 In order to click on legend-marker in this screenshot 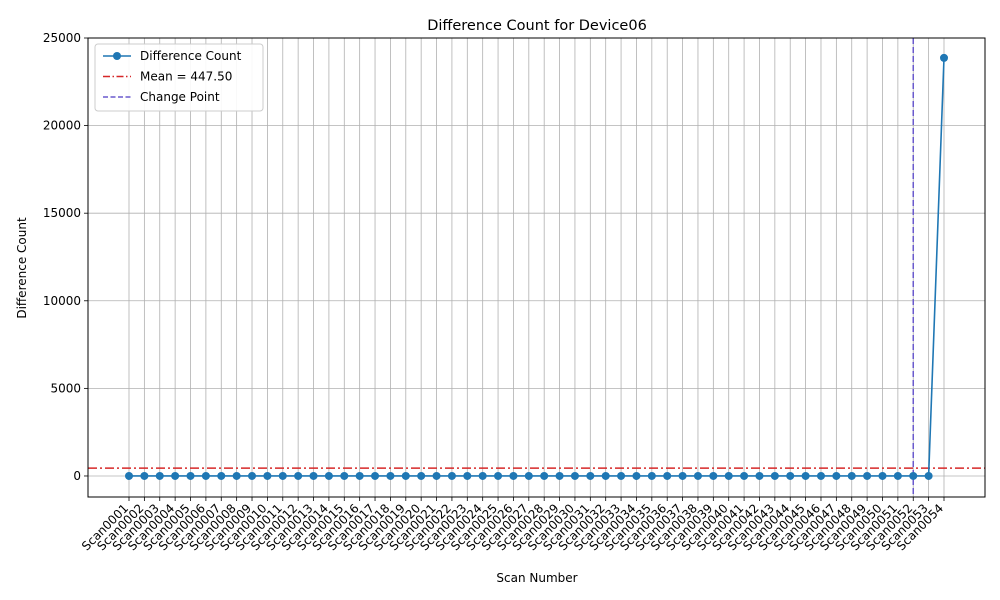, I will do `click(117, 56)`.